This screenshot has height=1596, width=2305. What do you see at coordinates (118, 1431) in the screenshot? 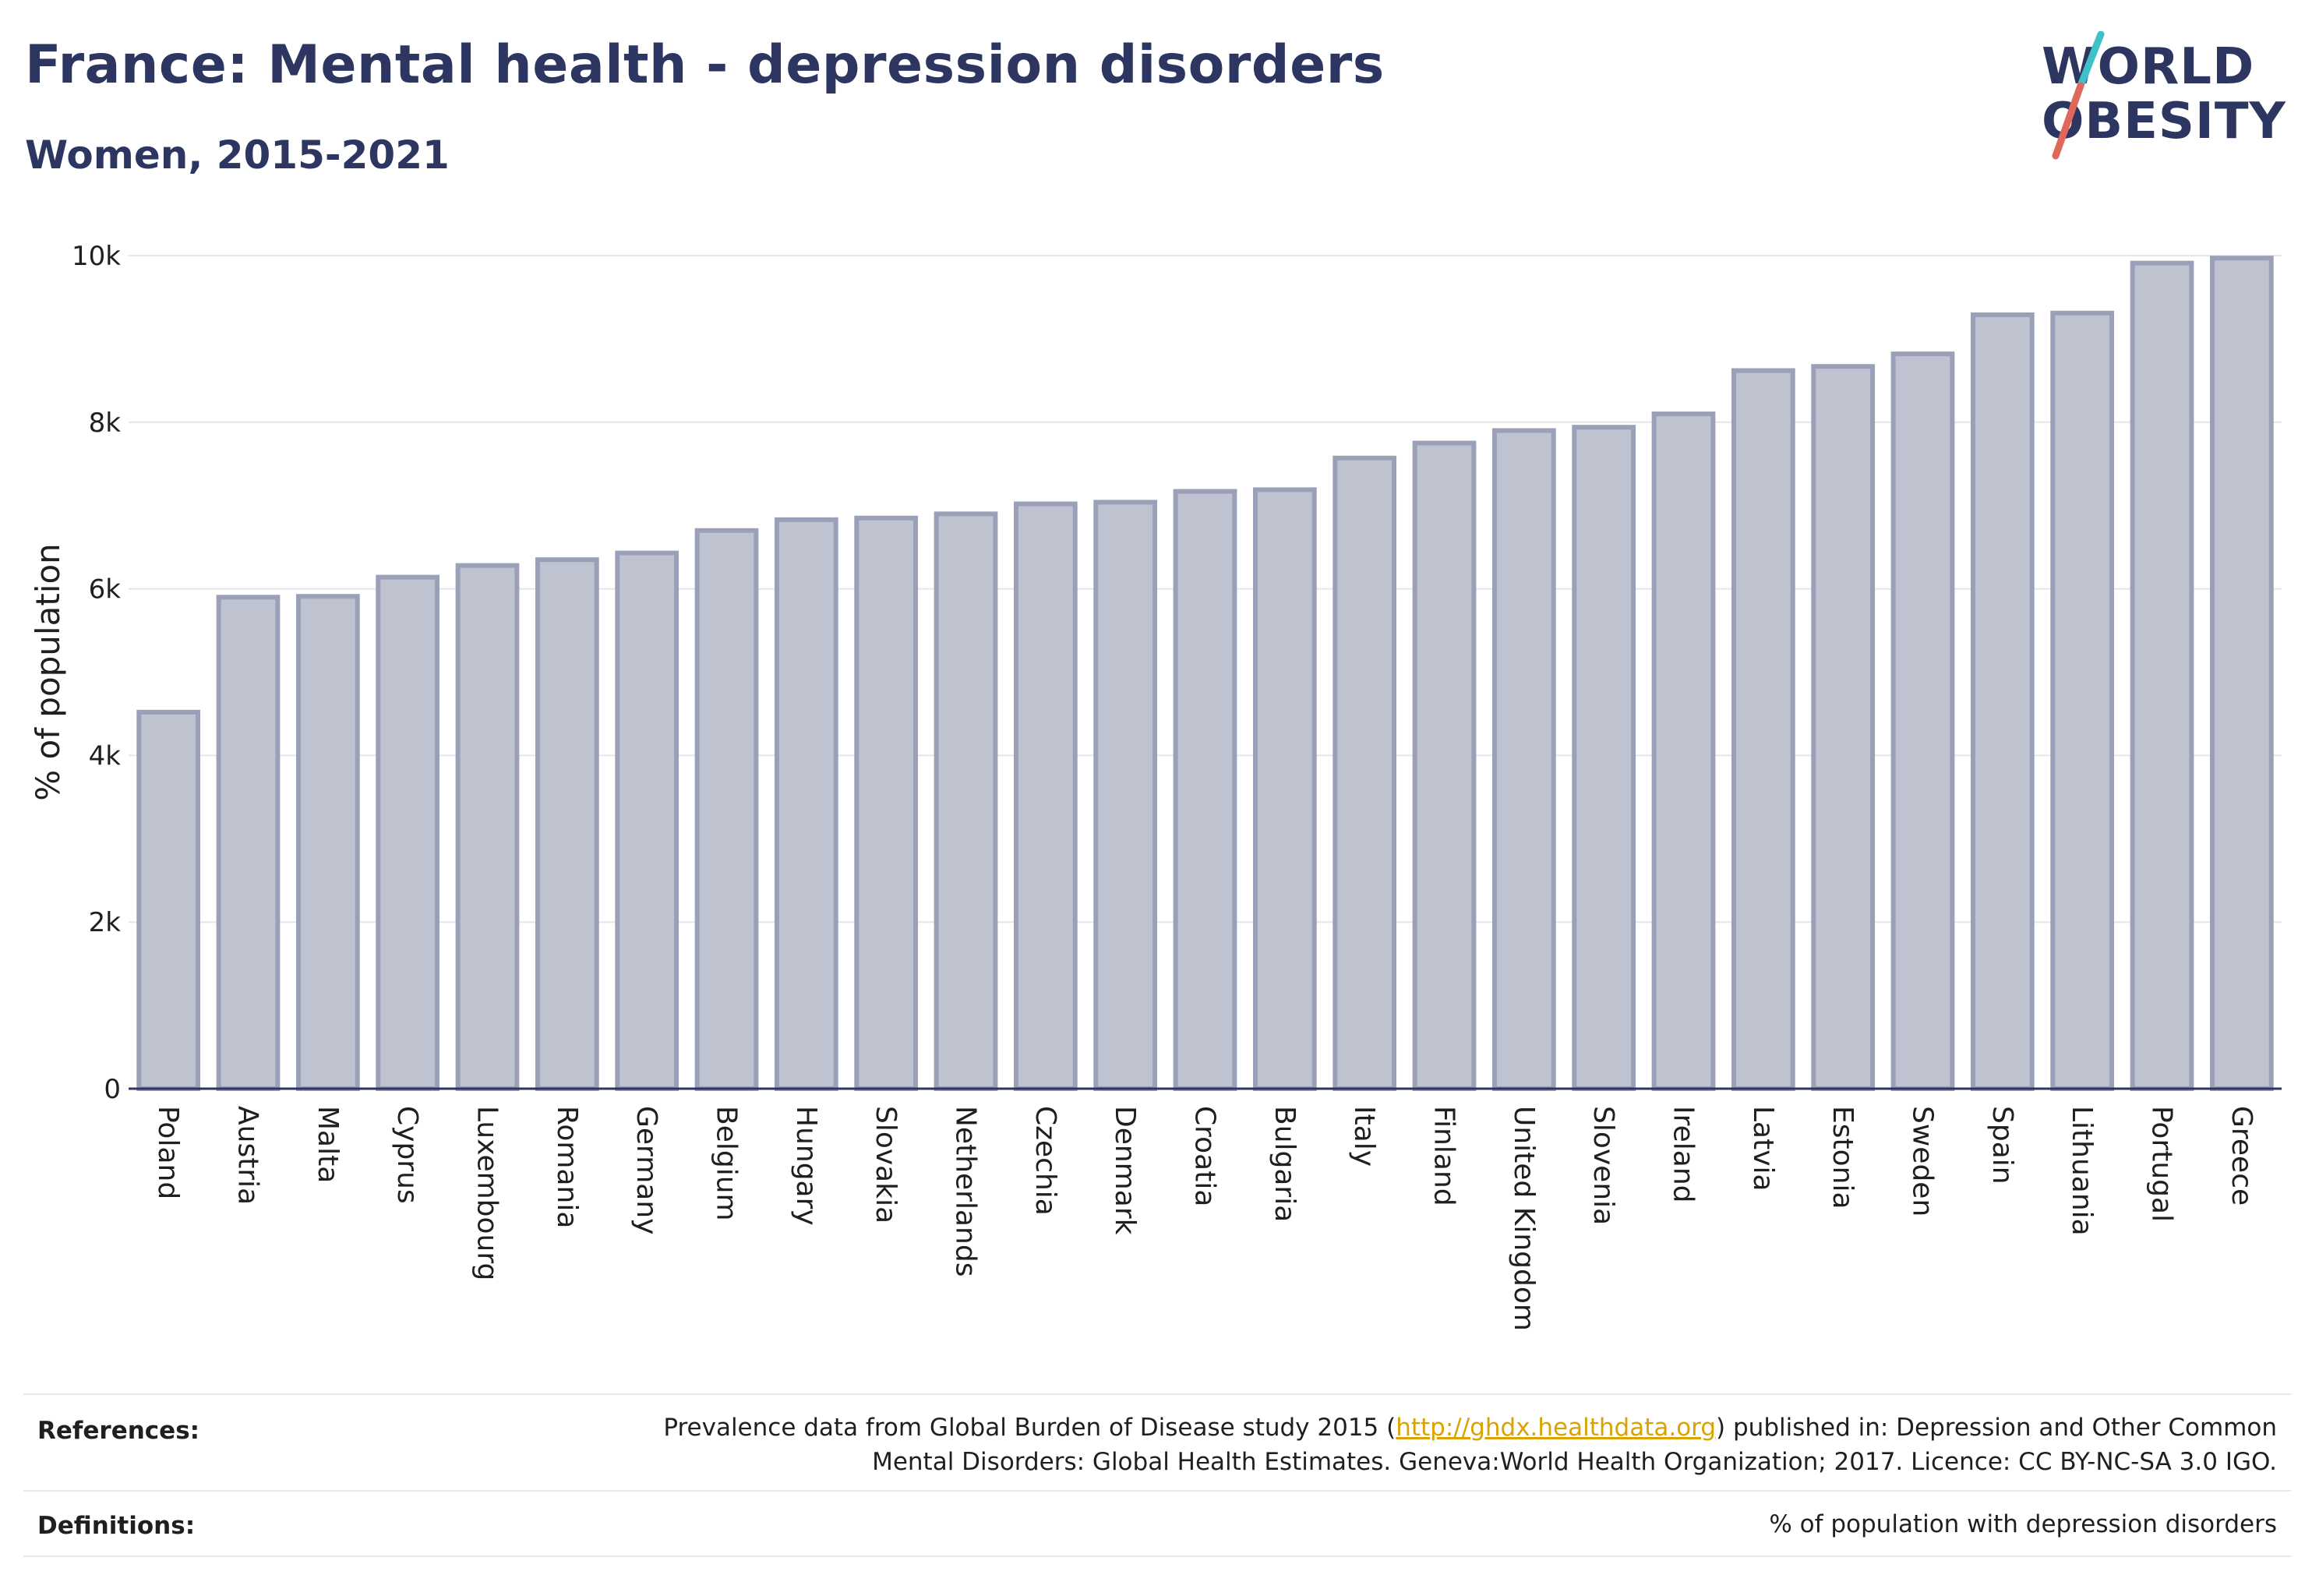
I see `references-label: References:` at bounding box center [118, 1431].